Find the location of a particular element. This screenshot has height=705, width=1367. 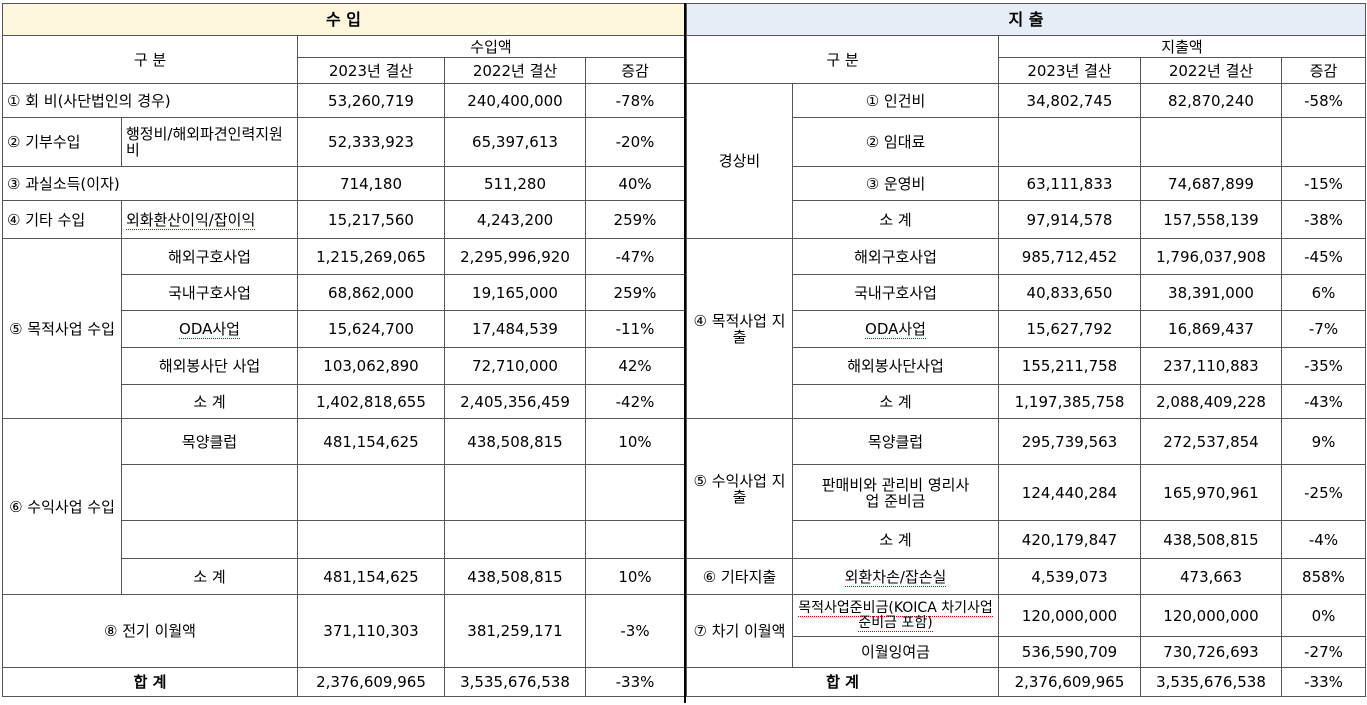

item-name: ② 임대료 is located at coordinates (895, 142).